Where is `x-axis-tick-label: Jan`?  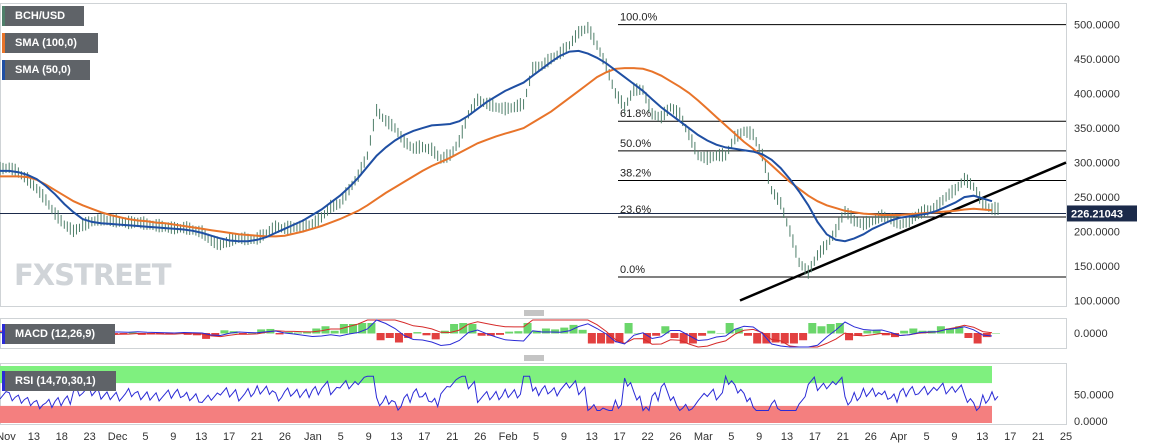
x-axis-tick-label: Jan is located at coordinates (313, 437).